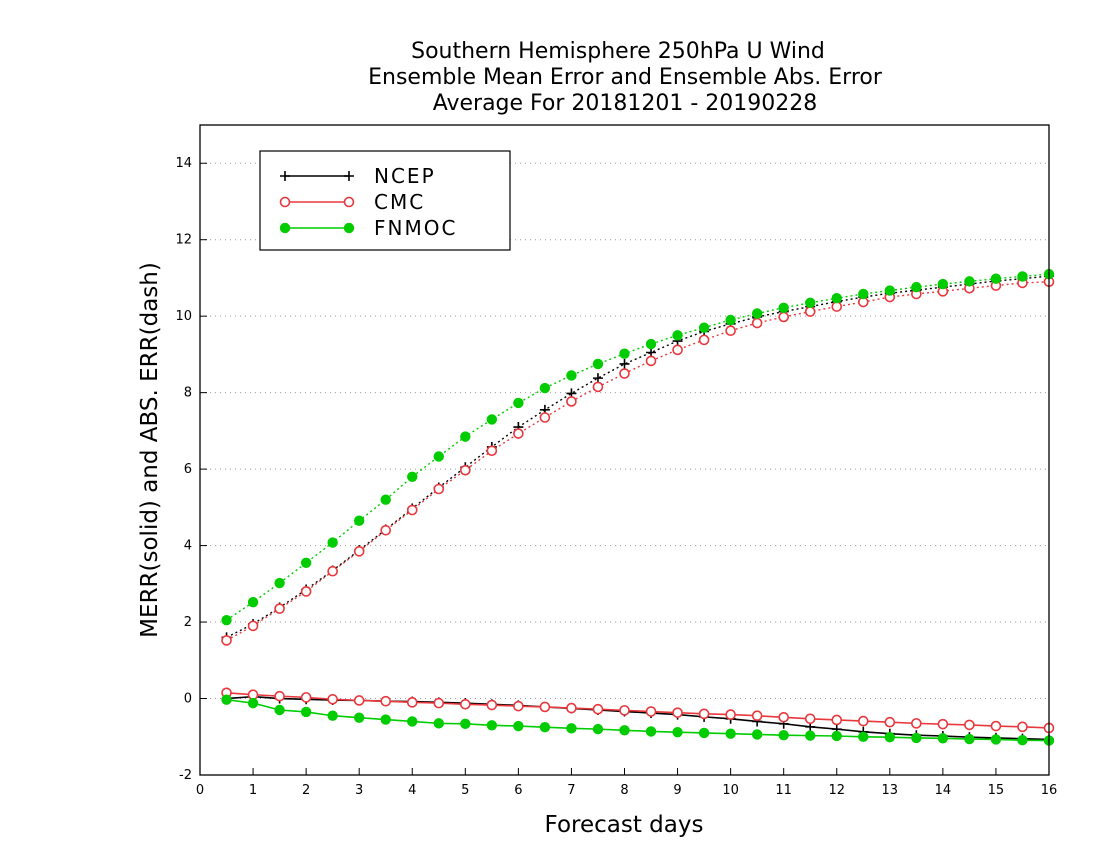 The height and width of the screenshot is (850, 1100). What do you see at coordinates (188, 699) in the screenshot?
I see `y-tick-label: 0` at bounding box center [188, 699].